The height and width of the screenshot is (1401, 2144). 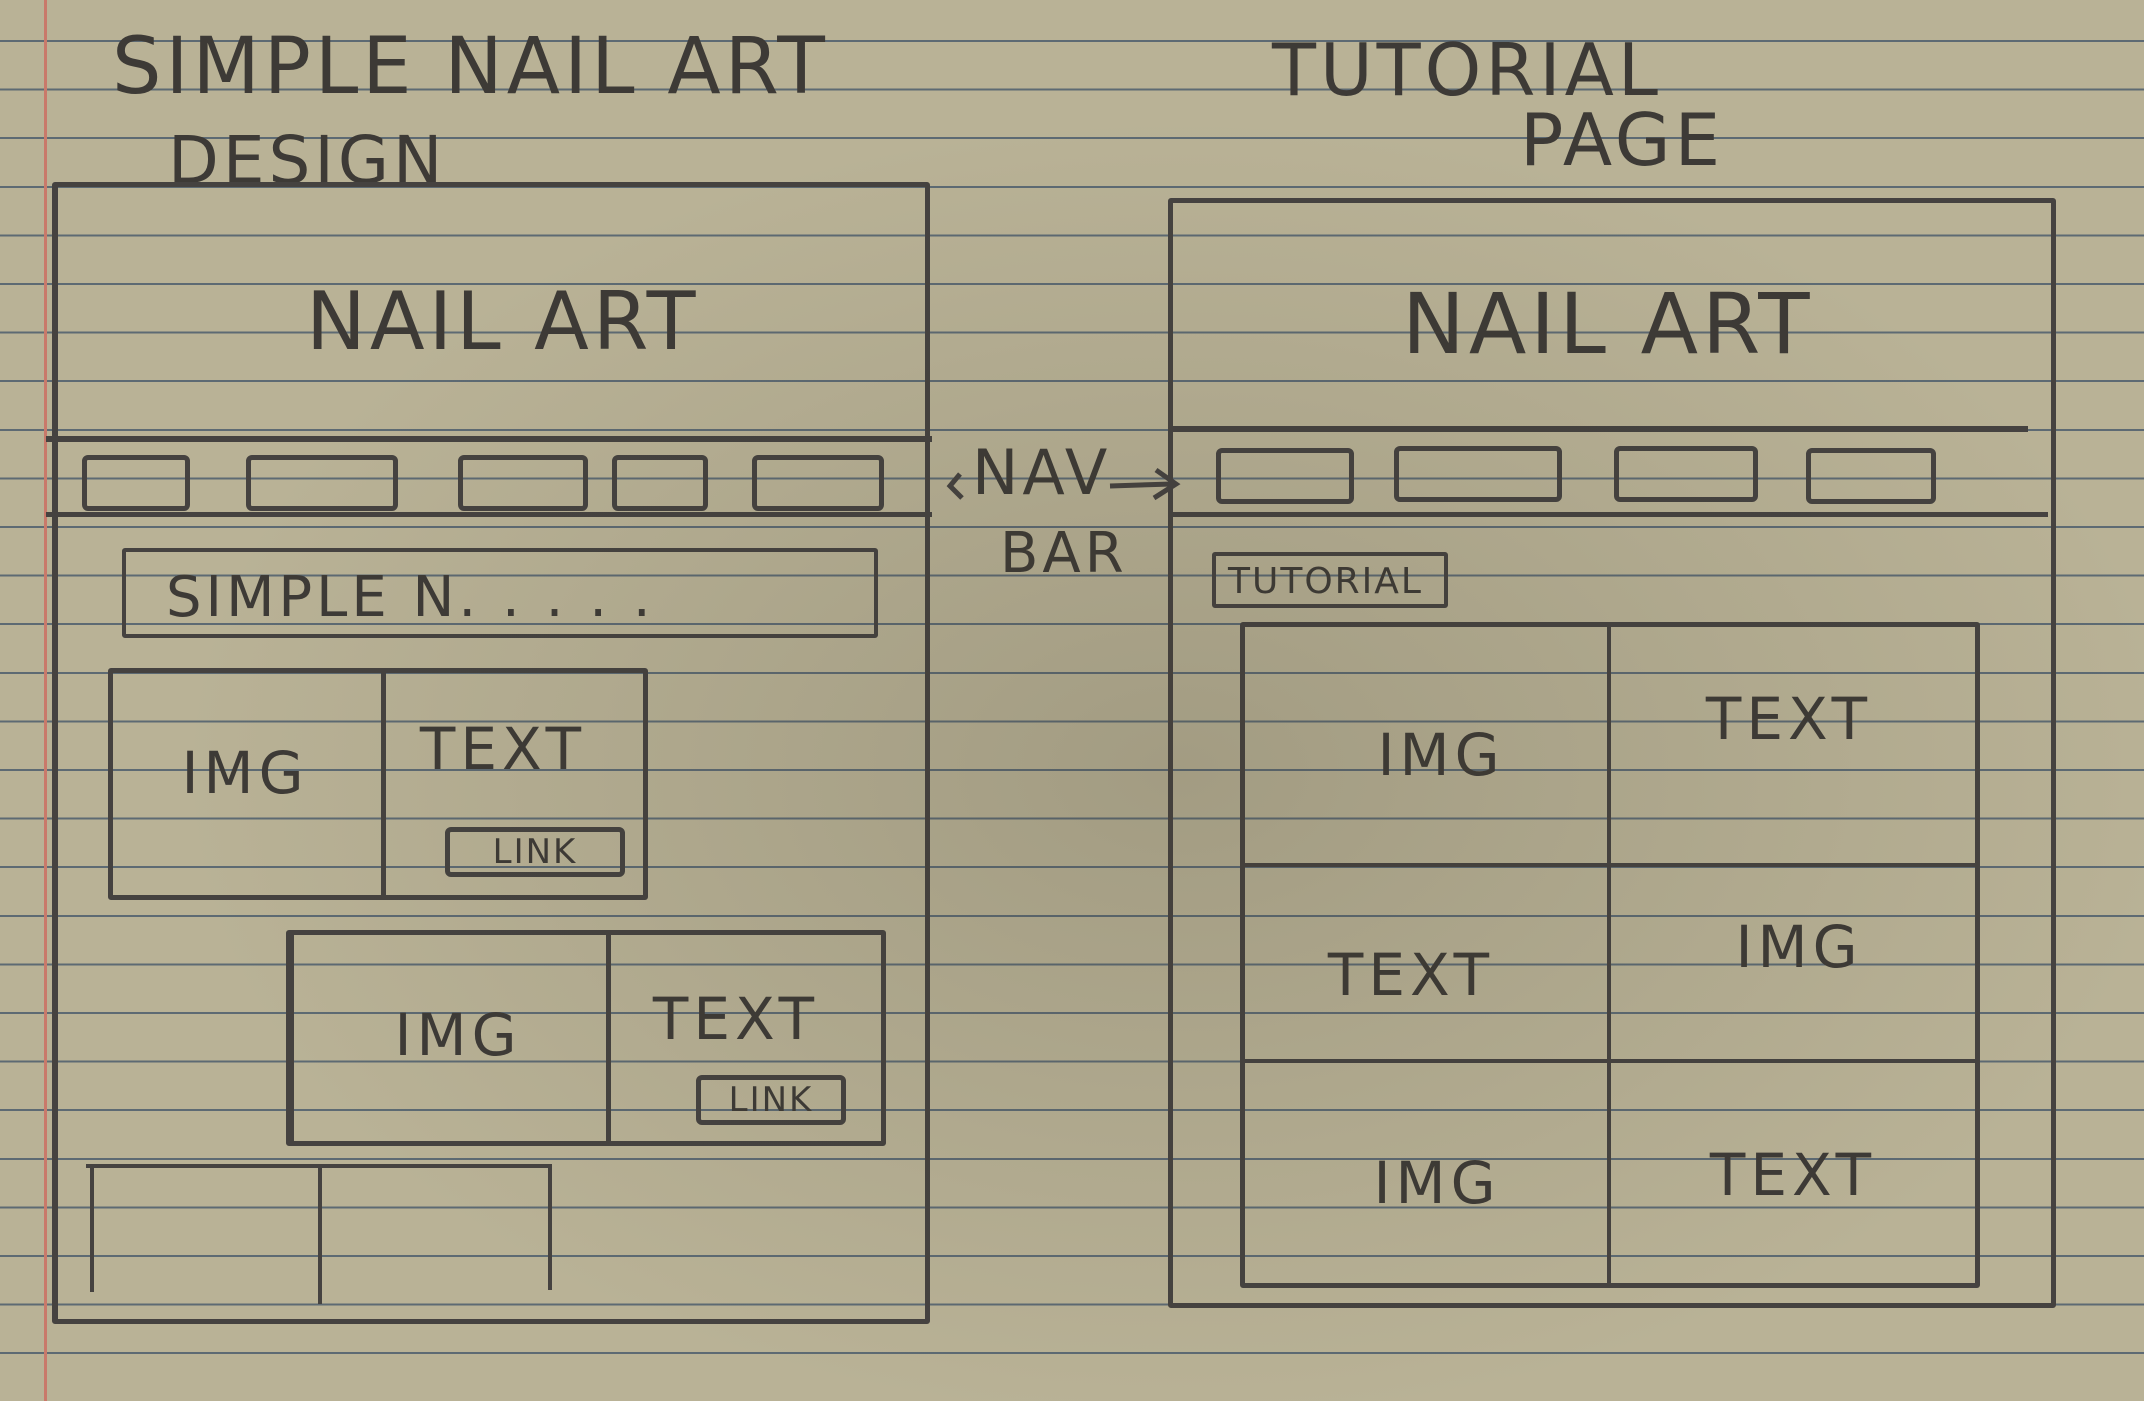 What do you see at coordinates (550, 1227) in the screenshot?
I see `left-footer-card-right` at bounding box center [550, 1227].